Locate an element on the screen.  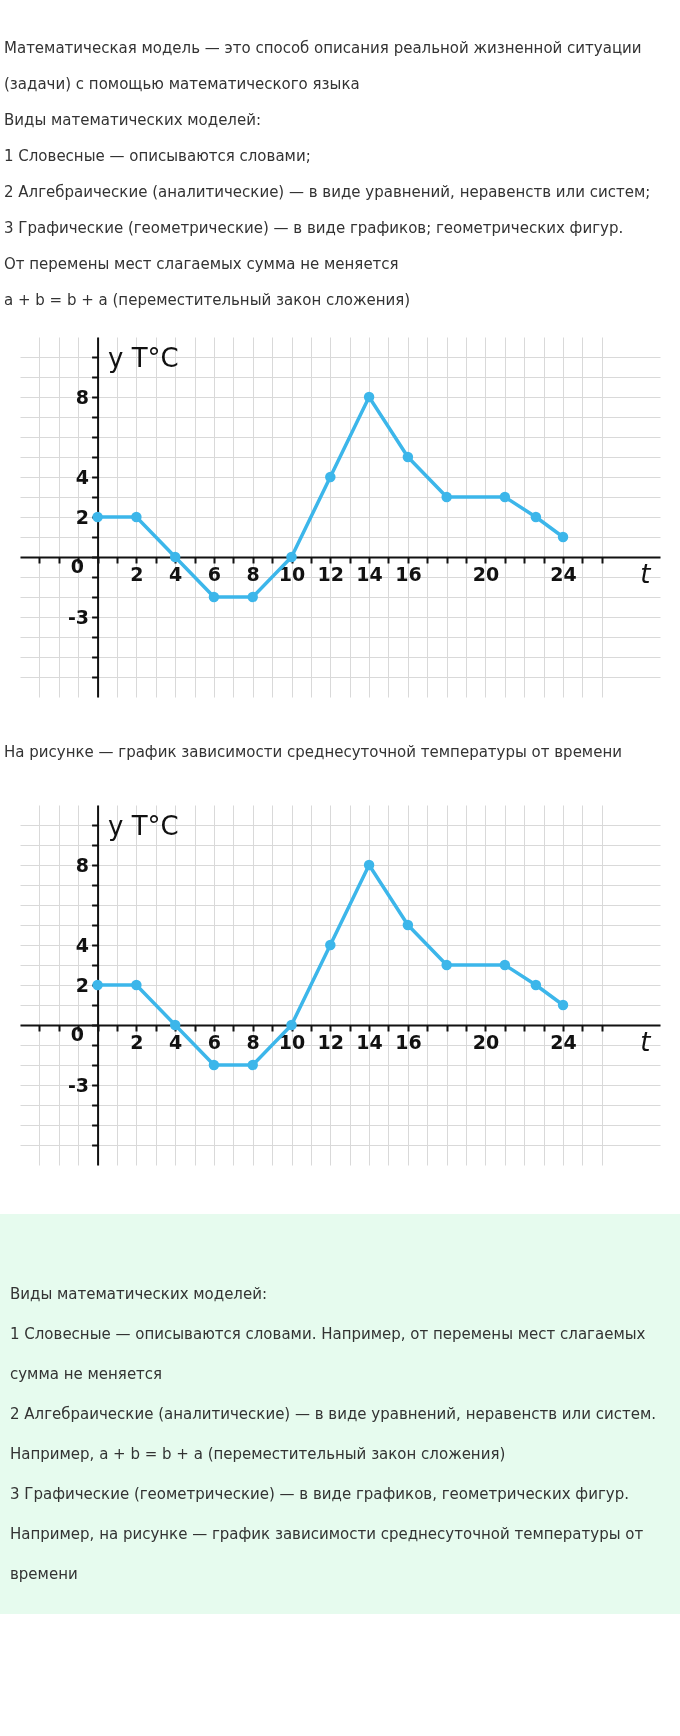
text: 3 Графические (геометрические) — в виде графиков; геометрических фигур. is located at coordinates (314, 228).